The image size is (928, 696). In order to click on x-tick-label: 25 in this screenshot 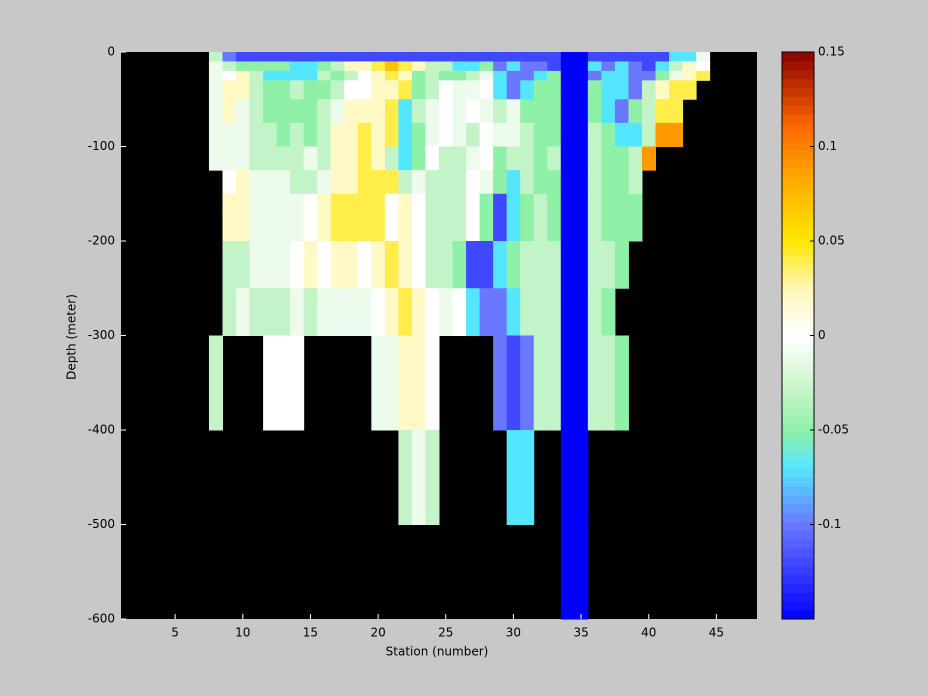, I will do `click(445, 633)`.